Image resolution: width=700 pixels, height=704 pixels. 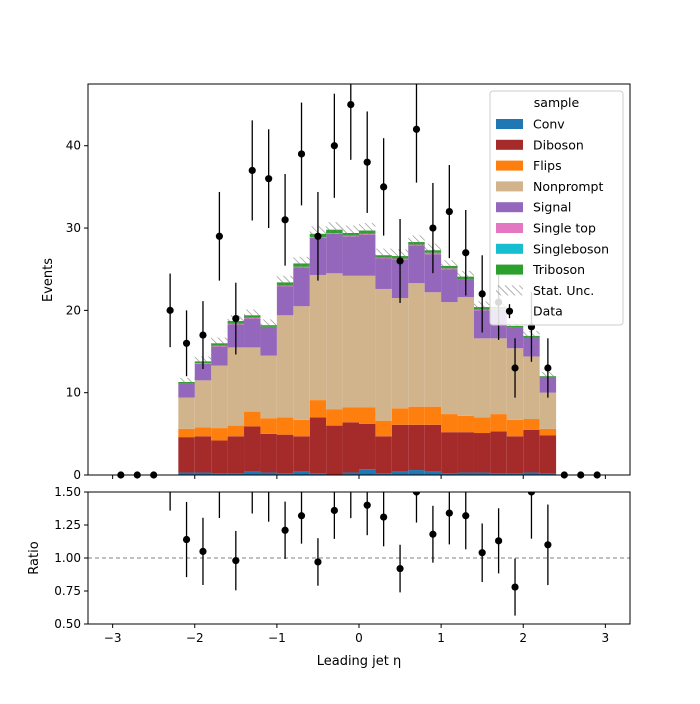 I want to click on ratio-yticks-label-2: 1.00, so click(x=67, y=558).